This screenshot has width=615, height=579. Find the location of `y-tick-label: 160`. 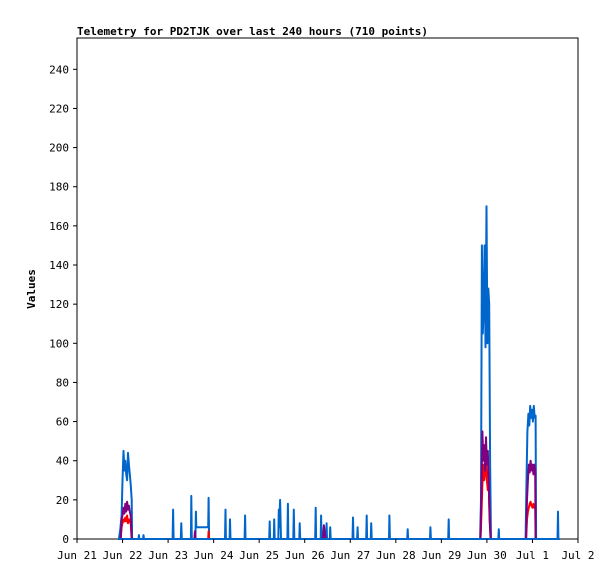

y-tick-label: 160 is located at coordinates (59, 226).